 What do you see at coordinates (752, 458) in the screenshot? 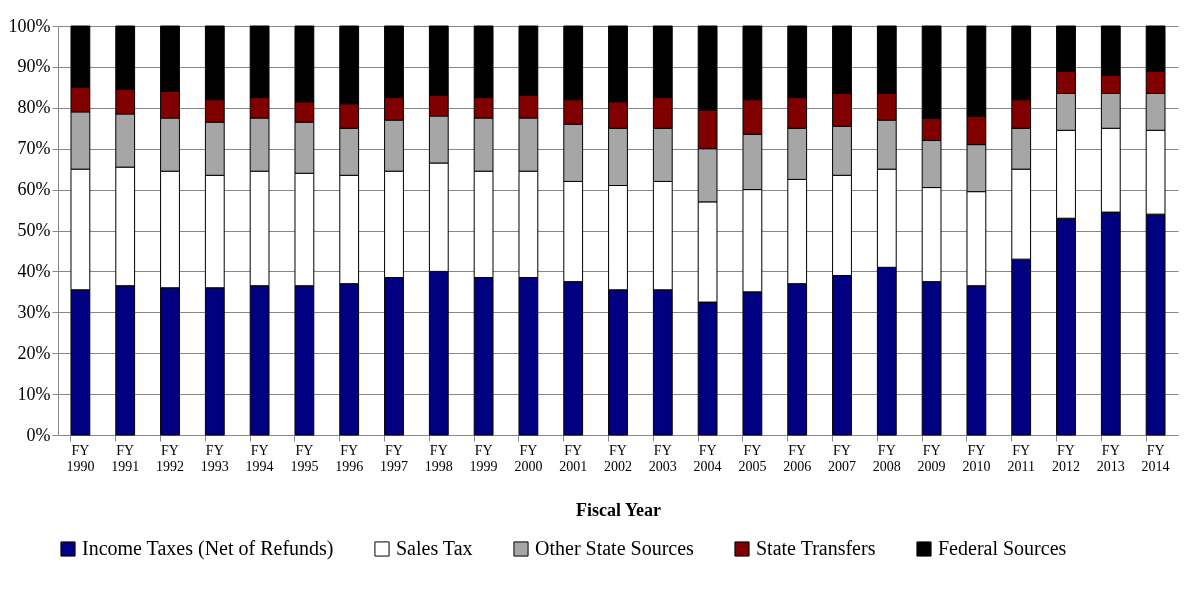
I see `x-tick-label: FY 2005` at bounding box center [752, 458].